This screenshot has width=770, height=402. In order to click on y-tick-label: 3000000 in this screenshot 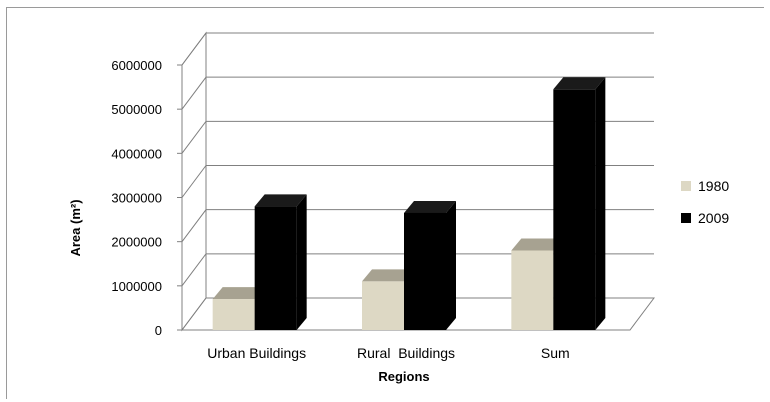, I will do `click(136, 198)`.